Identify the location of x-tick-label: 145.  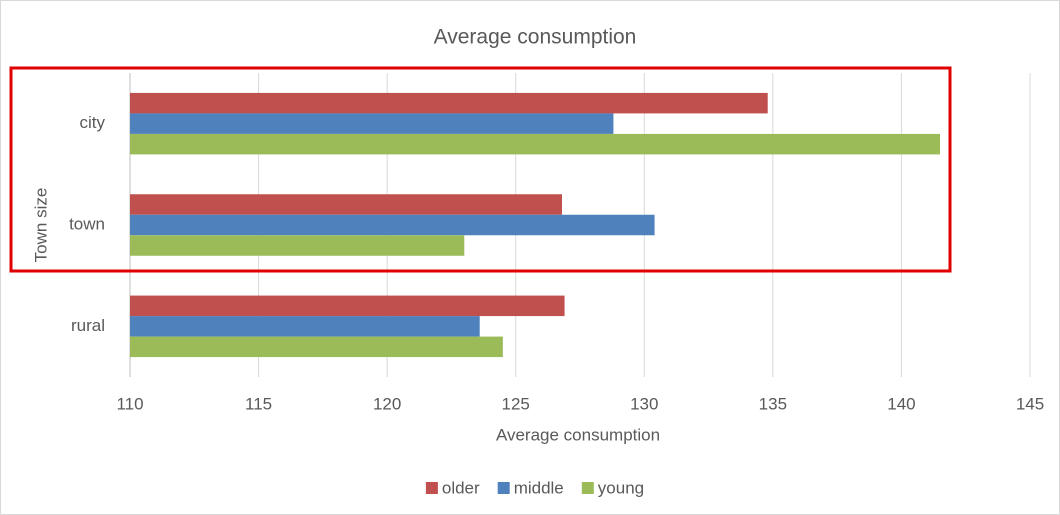
(1030, 403).